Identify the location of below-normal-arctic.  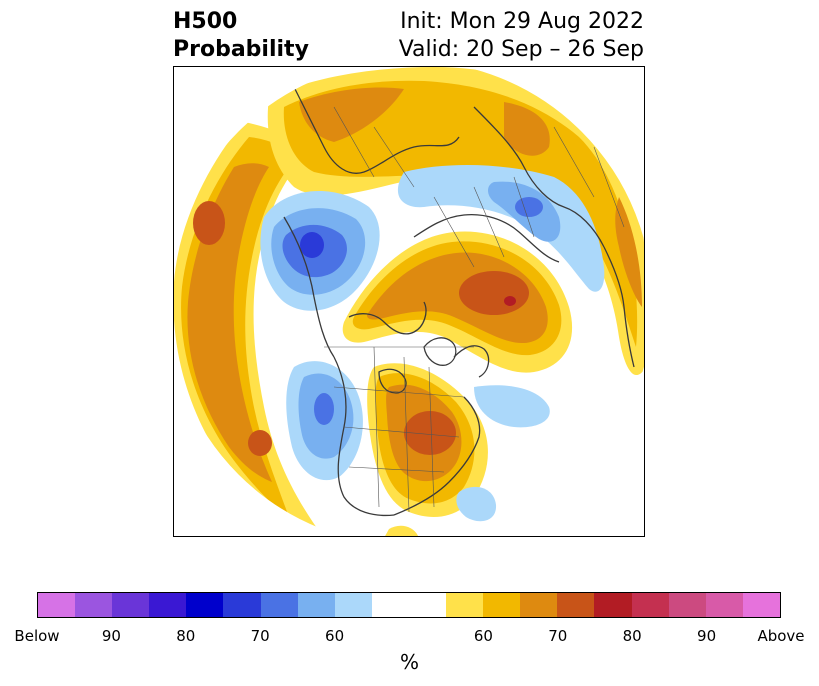
(501, 228).